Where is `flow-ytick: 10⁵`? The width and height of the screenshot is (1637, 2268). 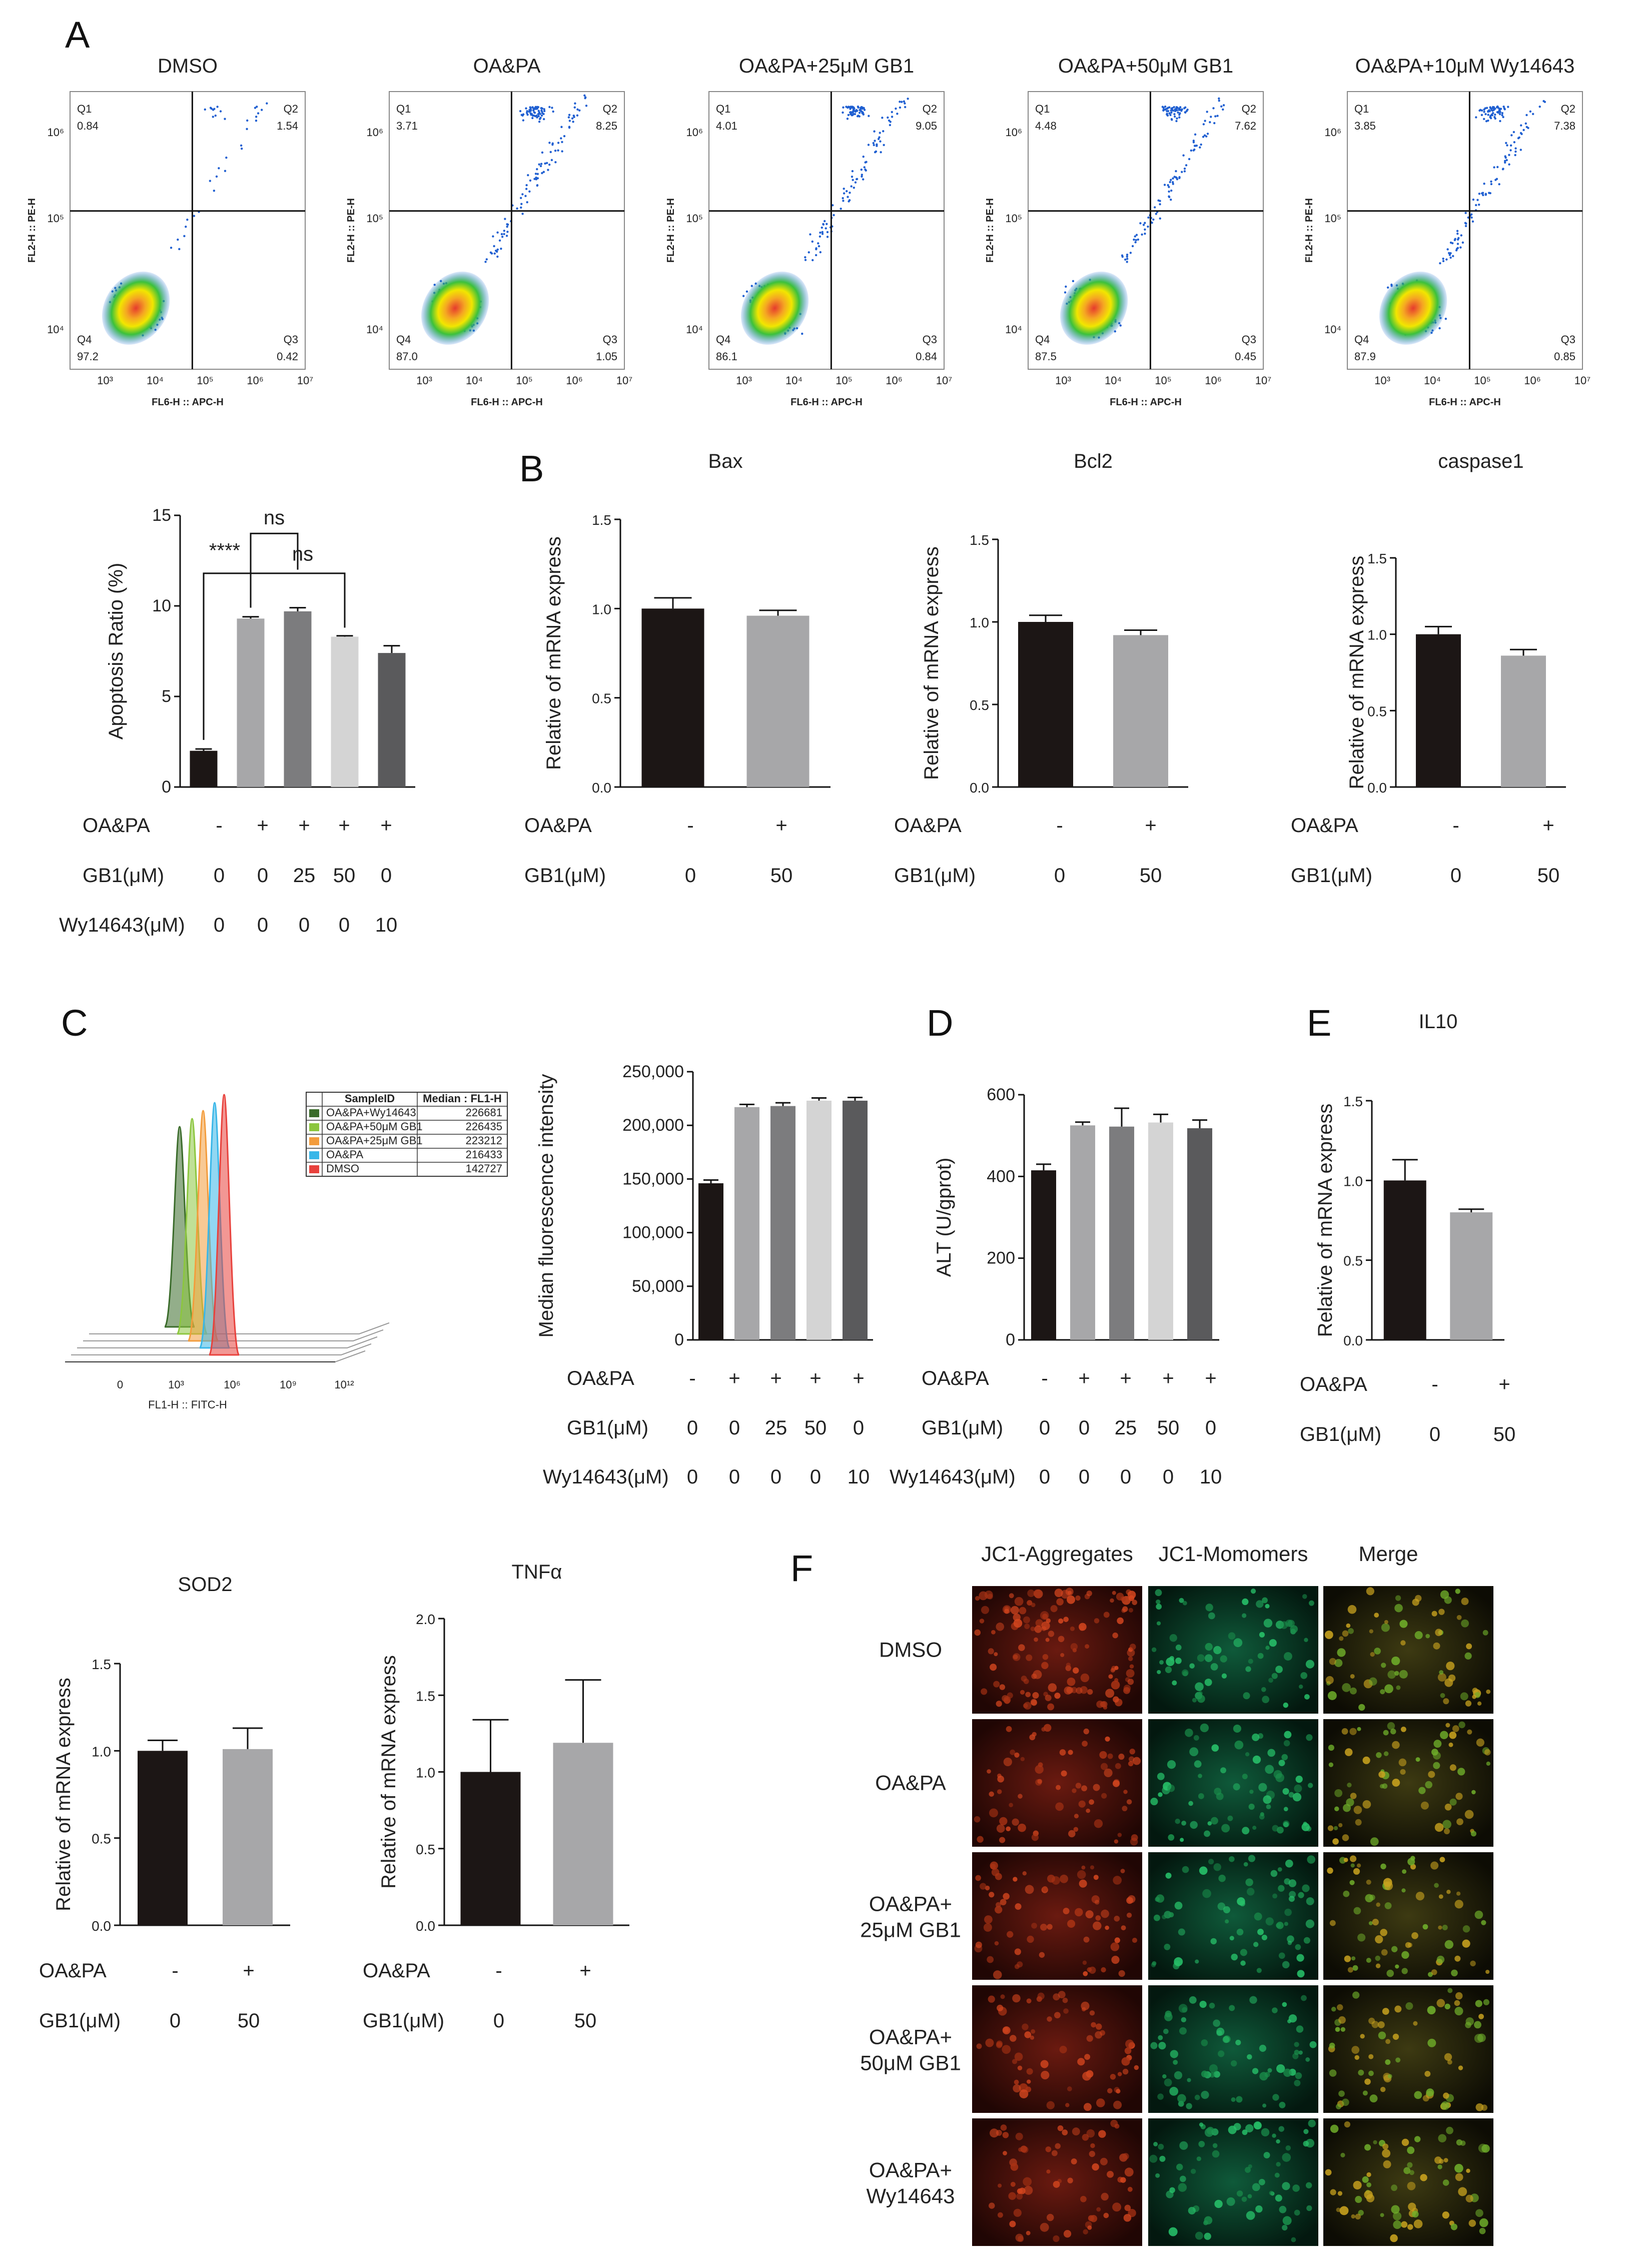
flow-ytick: 10⁵ is located at coordinates (374, 218).